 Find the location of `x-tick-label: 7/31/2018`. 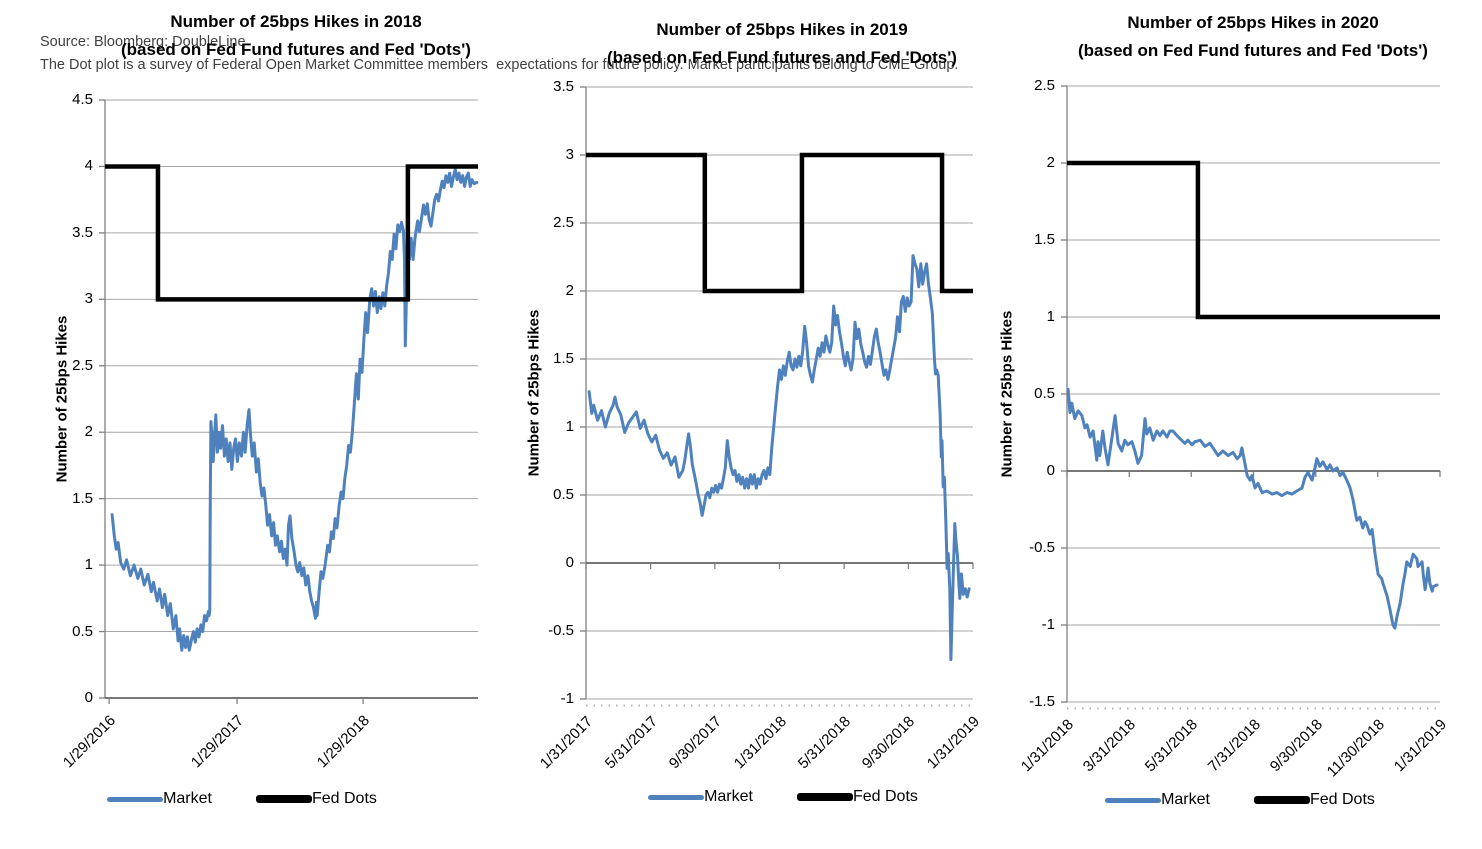

x-tick-label: 7/31/2018 is located at coordinates (1234, 746).